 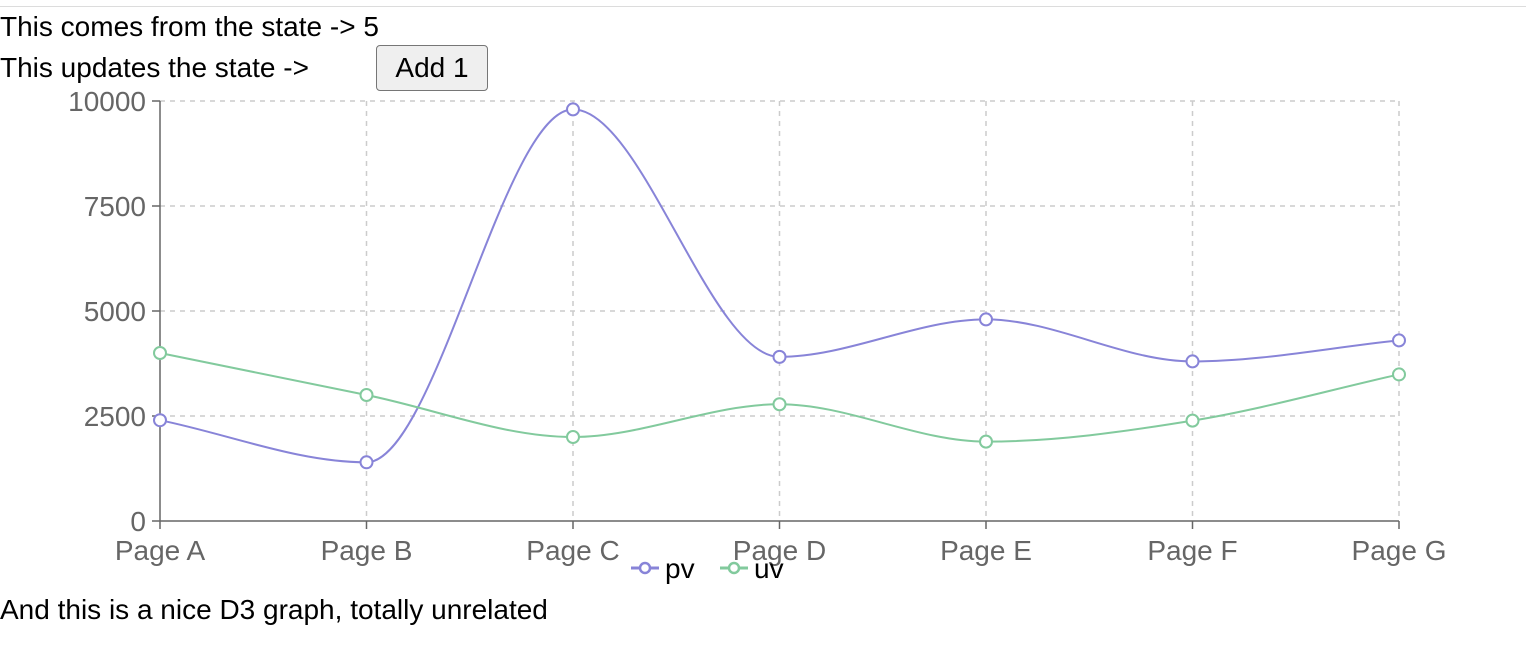 What do you see at coordinates (986, 550) in the screenshot?
I see `x-tick-label: Page E` at bounding box center [986, 550].